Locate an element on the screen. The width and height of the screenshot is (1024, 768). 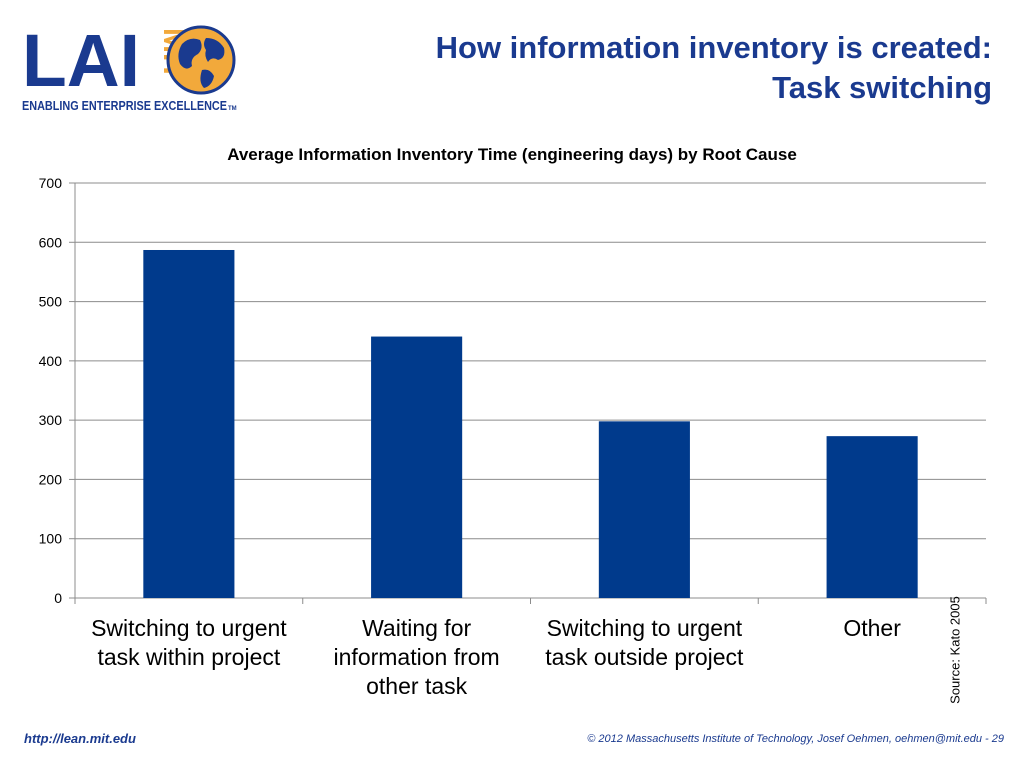
y-tick-label: 500 is located at coordinates (51, 302).